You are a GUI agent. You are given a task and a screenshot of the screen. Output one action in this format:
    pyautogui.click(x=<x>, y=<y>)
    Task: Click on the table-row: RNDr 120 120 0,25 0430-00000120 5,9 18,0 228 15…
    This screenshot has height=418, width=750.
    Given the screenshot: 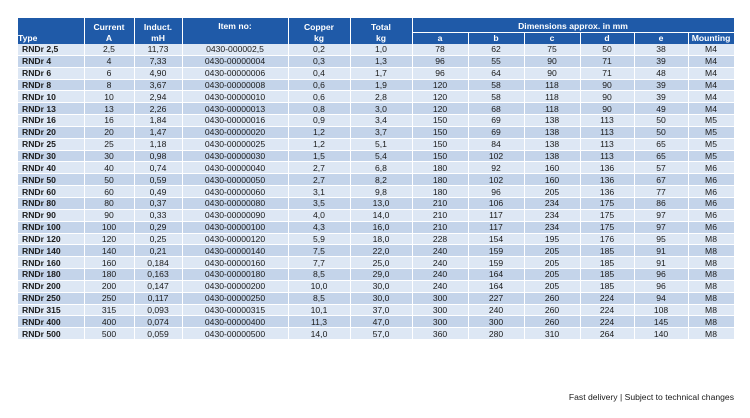 What is the action you would take?
    pyautogui.click(x=376, y=239)
    